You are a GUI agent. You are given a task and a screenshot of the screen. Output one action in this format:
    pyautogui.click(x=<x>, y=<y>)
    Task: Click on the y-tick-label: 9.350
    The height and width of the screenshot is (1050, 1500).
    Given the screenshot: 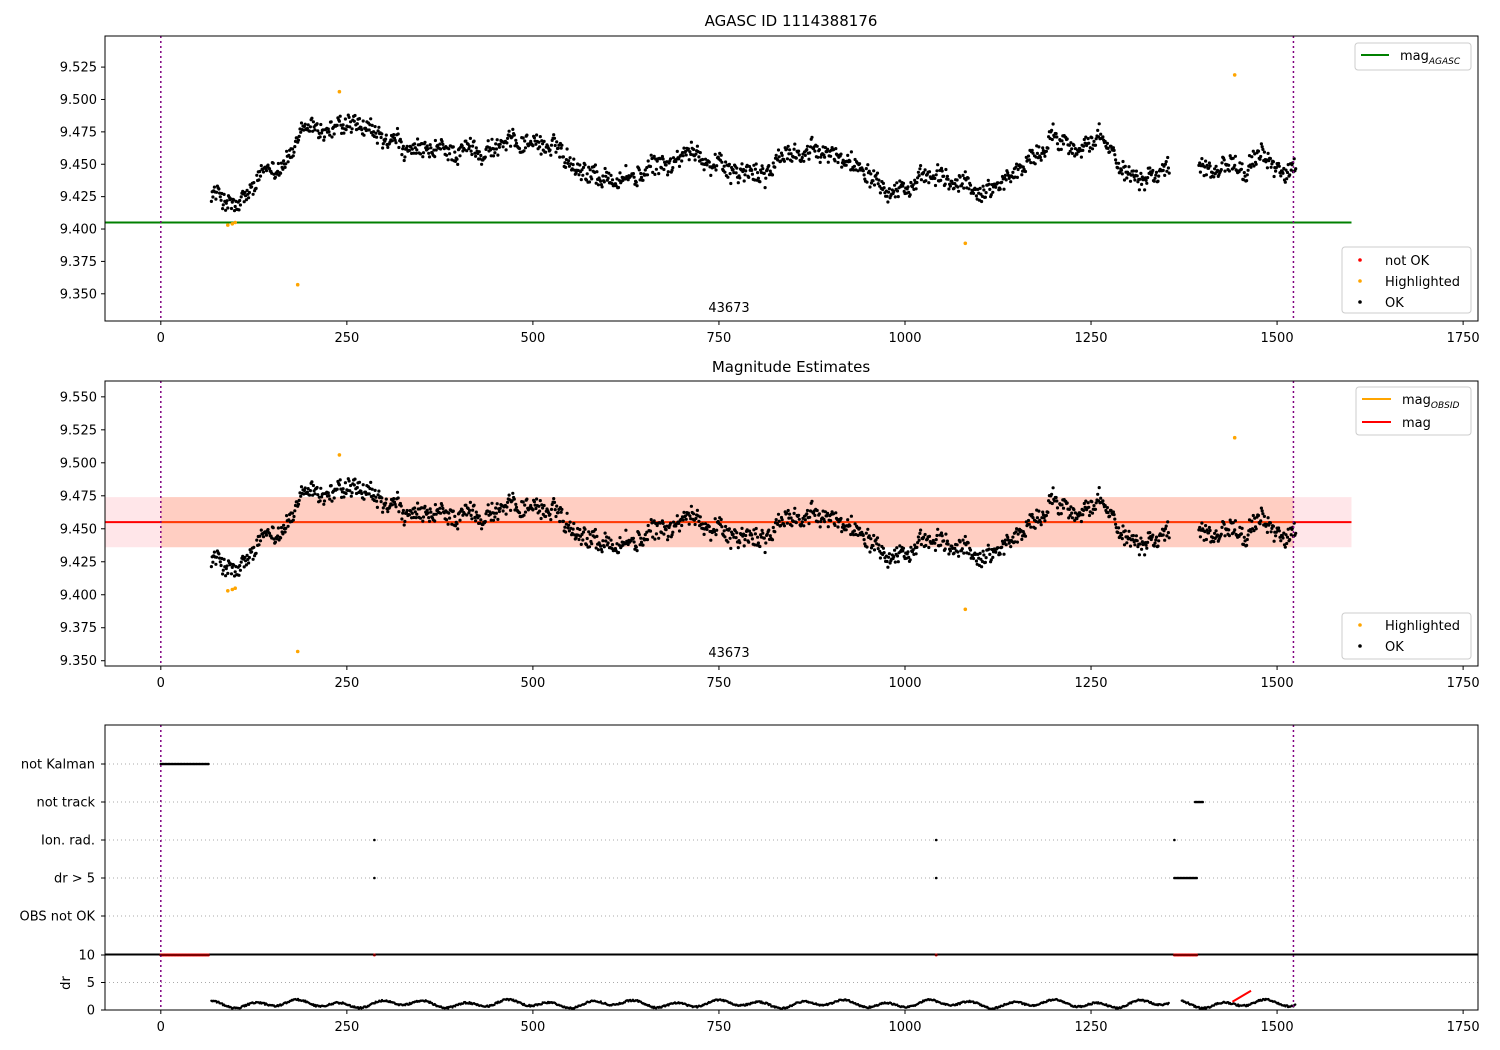 What is the action you would take?
    pyautogui.click(x=78, y=294)
    